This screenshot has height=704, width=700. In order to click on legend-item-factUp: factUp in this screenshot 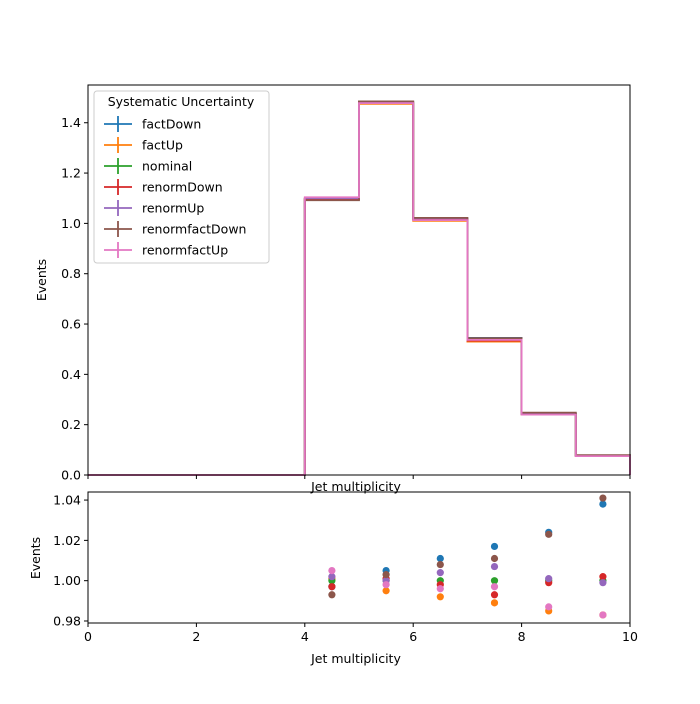, I will do `click(143, 145)`.